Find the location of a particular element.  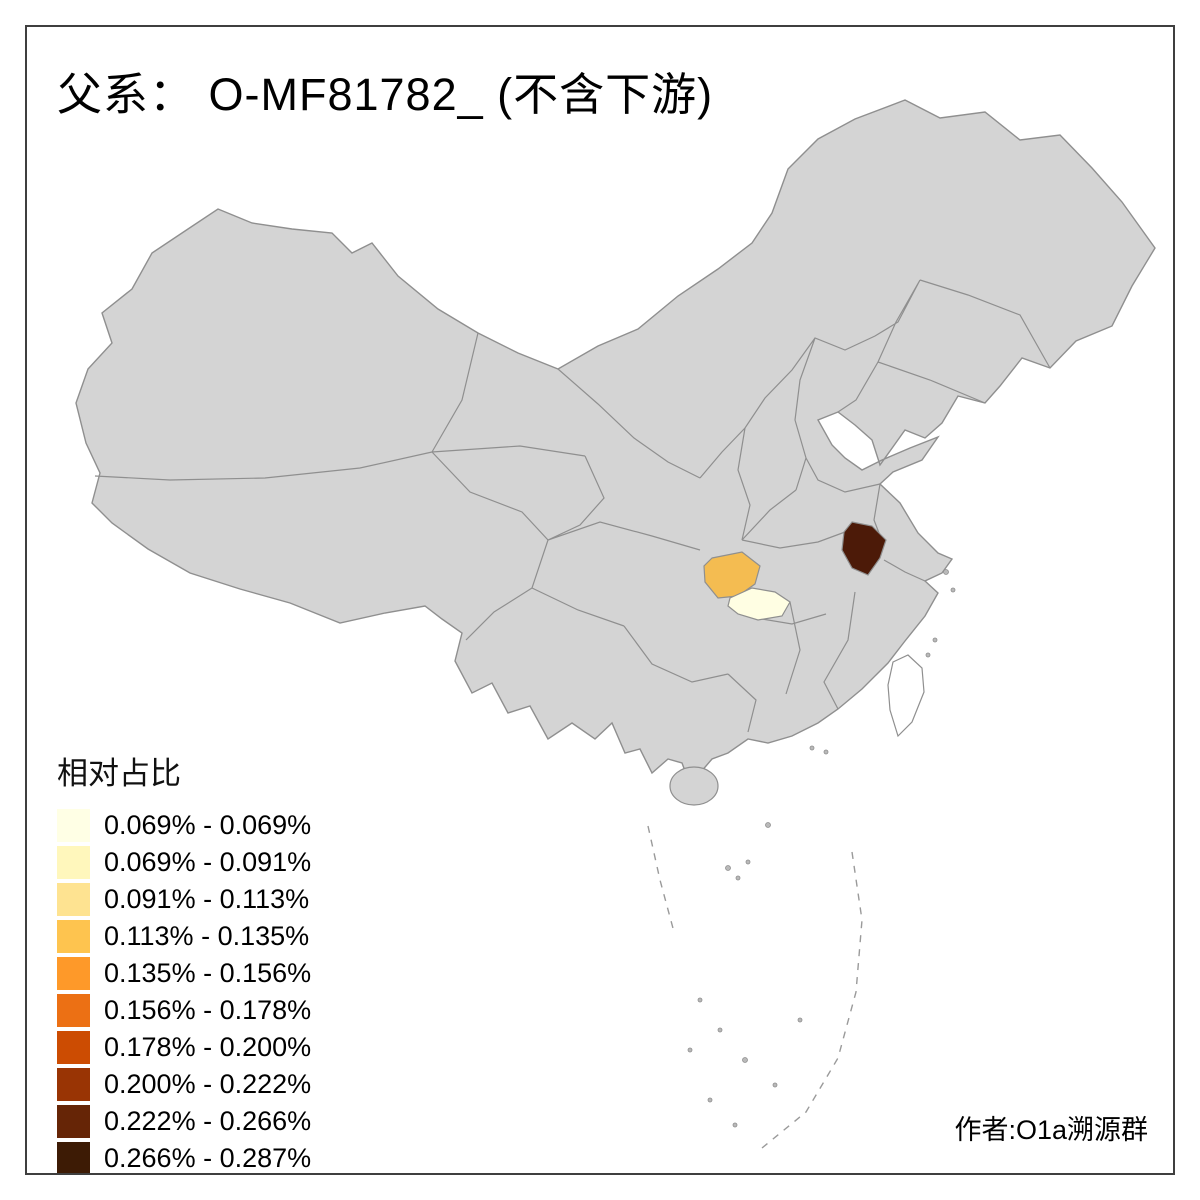

legend-item: 0.091% - 0.113% is located at coordinates (184, 899).